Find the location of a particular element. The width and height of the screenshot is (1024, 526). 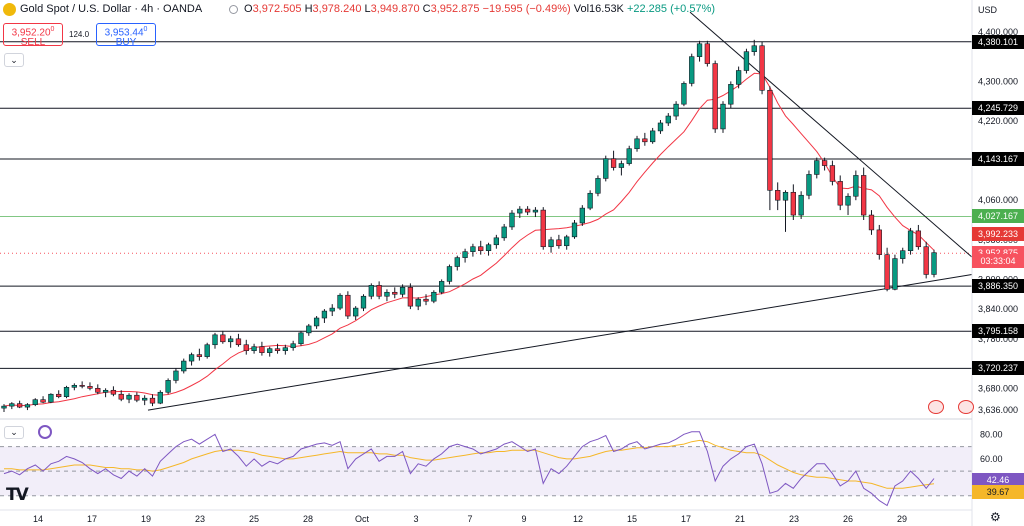

low-value: 3,949.870 is located at coordinates (395, 9).